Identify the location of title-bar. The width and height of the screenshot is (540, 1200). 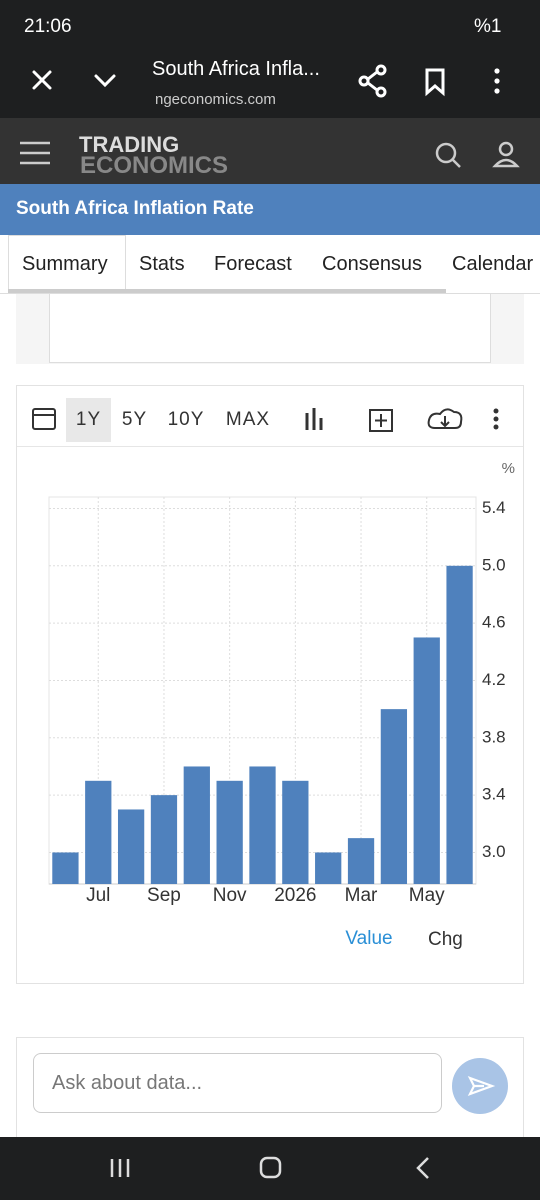
(270, 209).